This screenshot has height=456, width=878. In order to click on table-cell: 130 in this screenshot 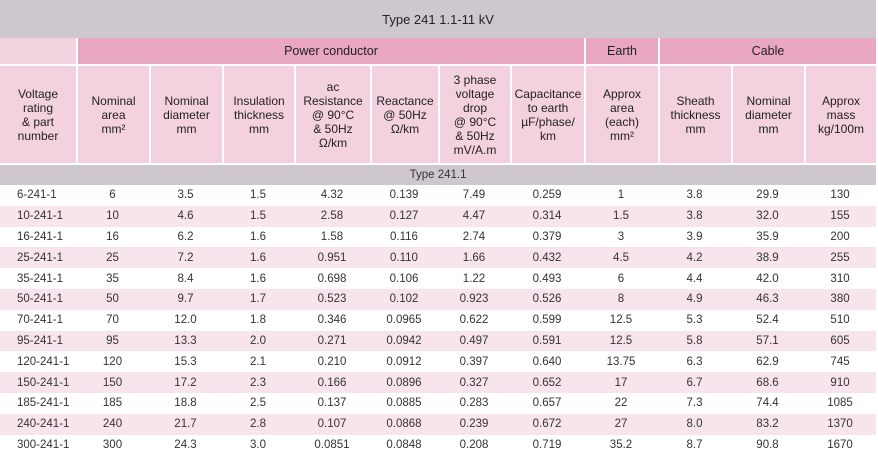, I will do `click(840, 195)`.